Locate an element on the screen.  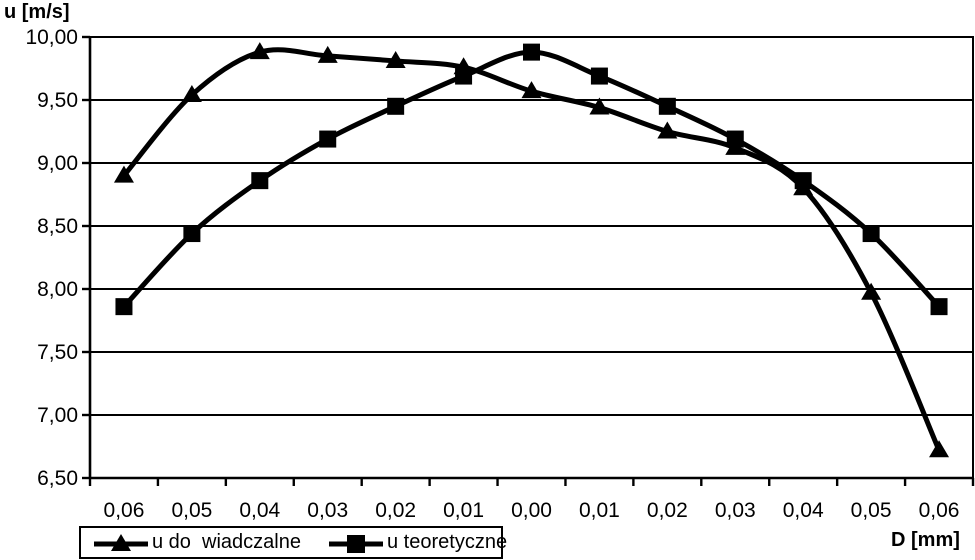
y-tick-label: 9,50 is located at coordinates (57, 100).